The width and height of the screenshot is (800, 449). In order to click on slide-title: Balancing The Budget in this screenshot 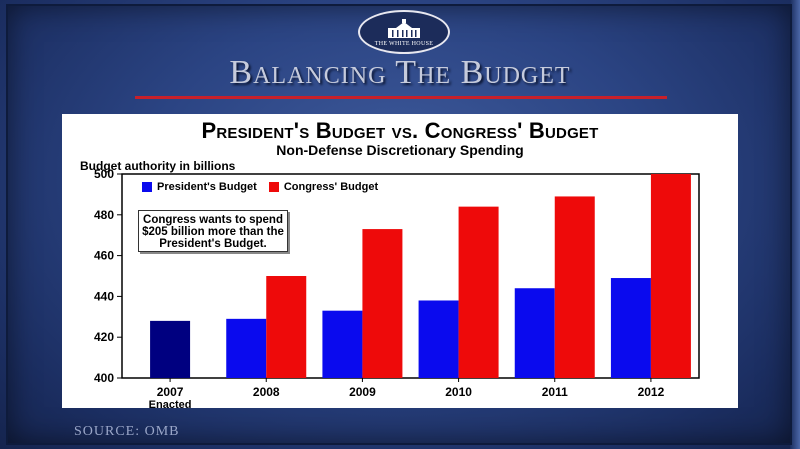, I will do `click(400, 72)`.